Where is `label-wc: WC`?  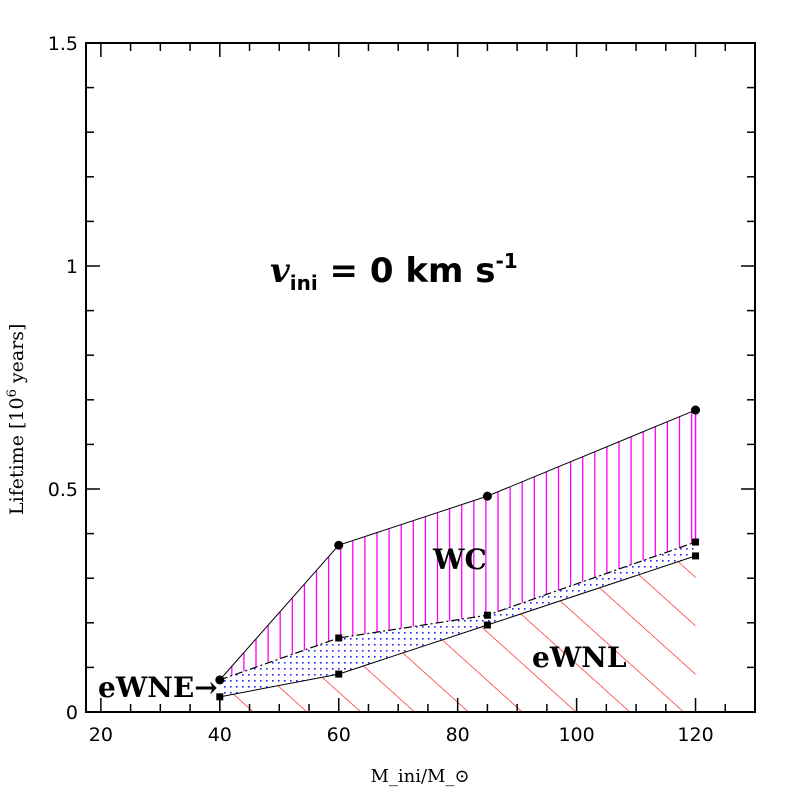 label-wc: WC is located at coordinates (459, 559).